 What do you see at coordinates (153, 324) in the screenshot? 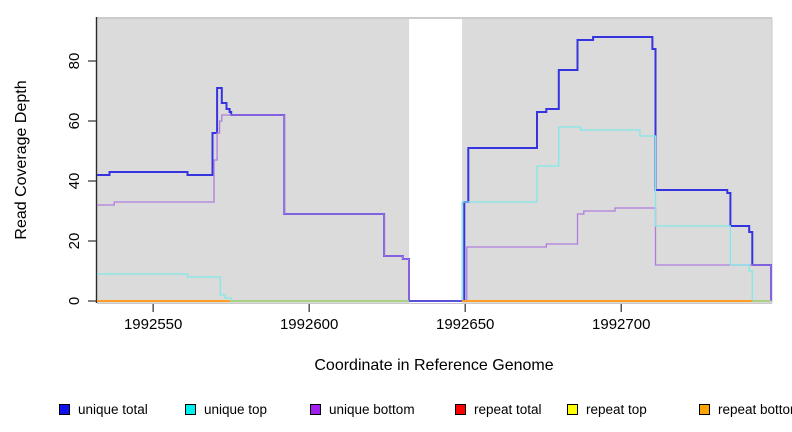
I see `x-tick-label: 1992550` at bounding box center [153, 324].